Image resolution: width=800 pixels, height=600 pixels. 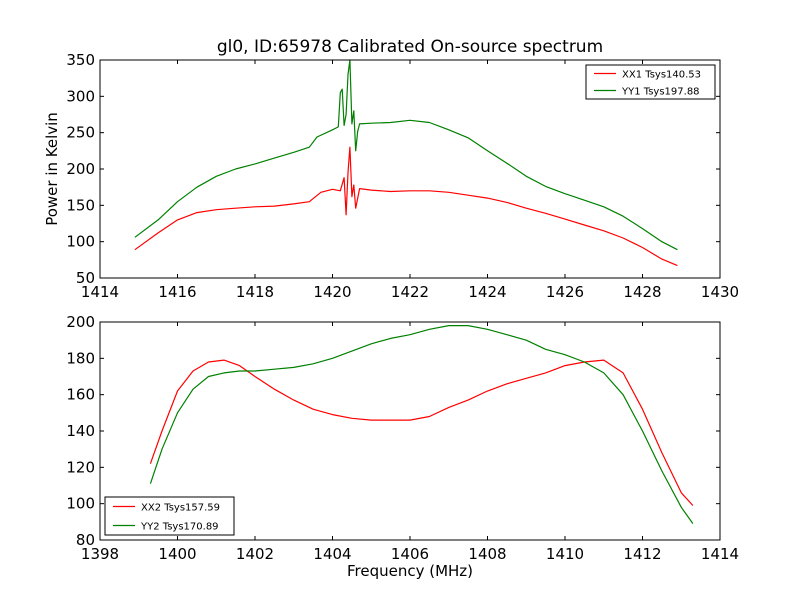 I want to click on series-line-xx, so click(x=406, y=206).